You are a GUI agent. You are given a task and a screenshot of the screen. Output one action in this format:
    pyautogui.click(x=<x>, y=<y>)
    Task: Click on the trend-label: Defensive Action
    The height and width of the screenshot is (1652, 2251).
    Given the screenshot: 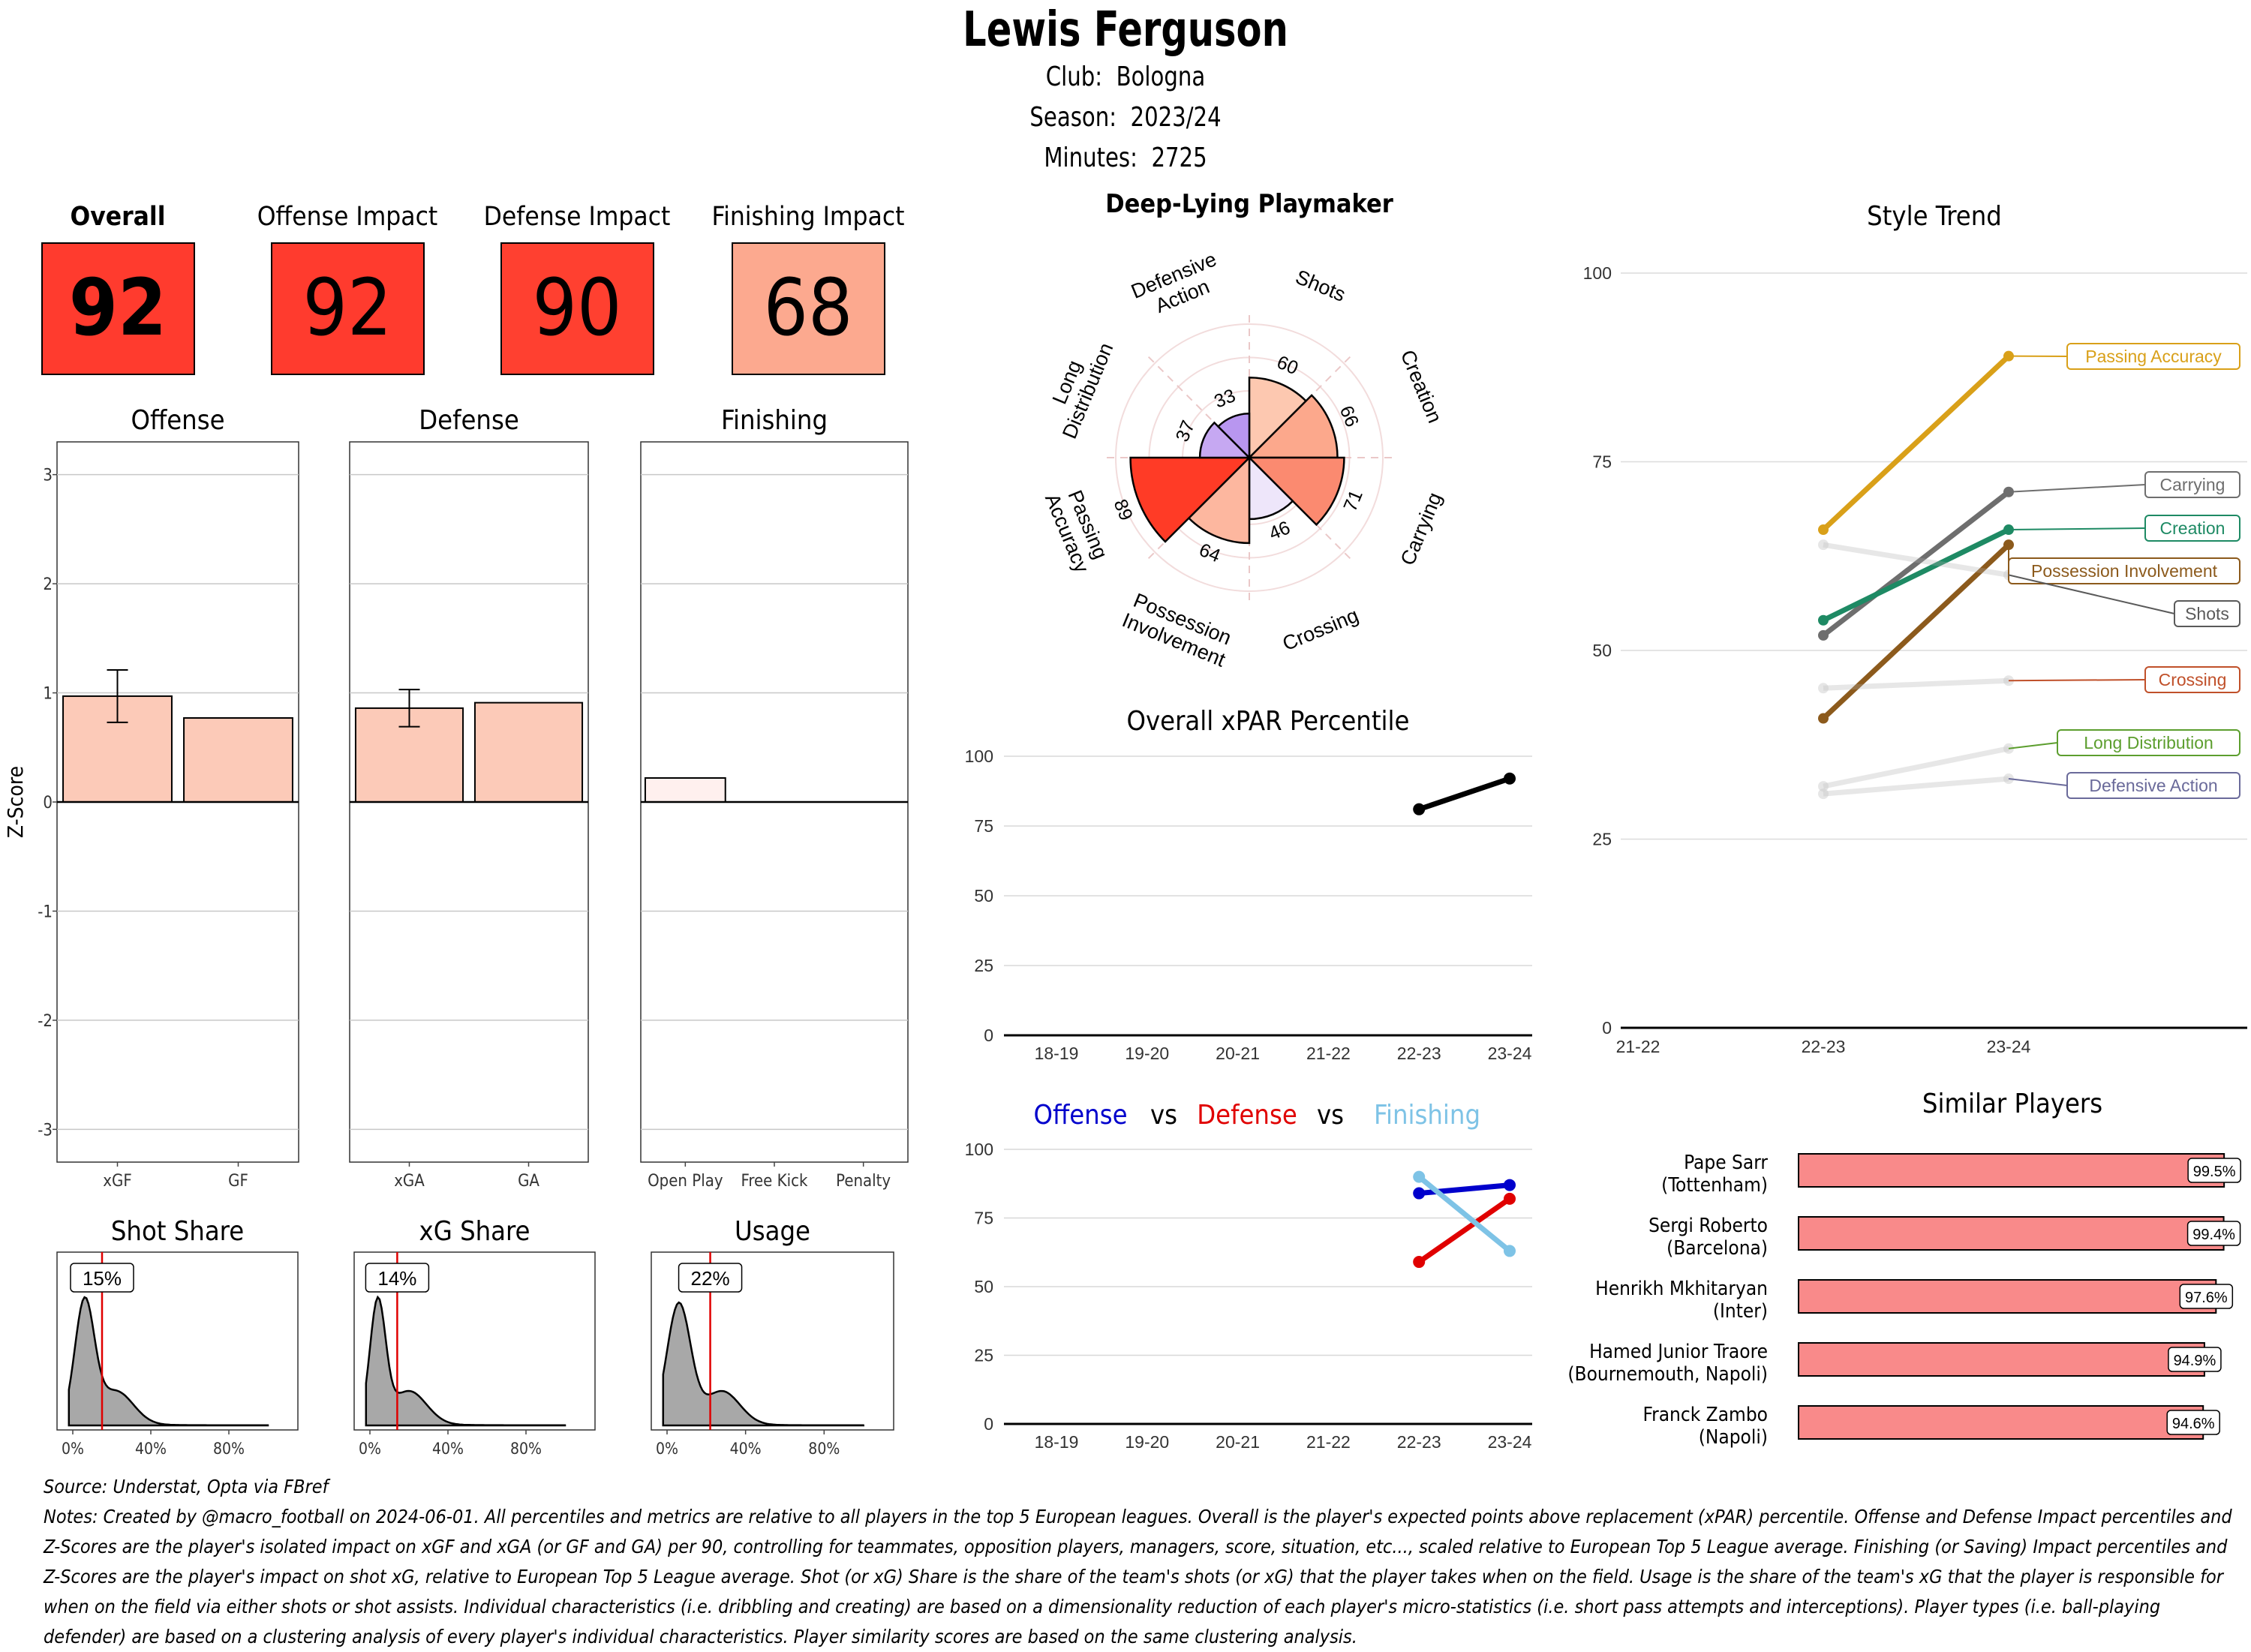 What is the action you would take?
    pyautogui.click(x=2153, y=785)
    